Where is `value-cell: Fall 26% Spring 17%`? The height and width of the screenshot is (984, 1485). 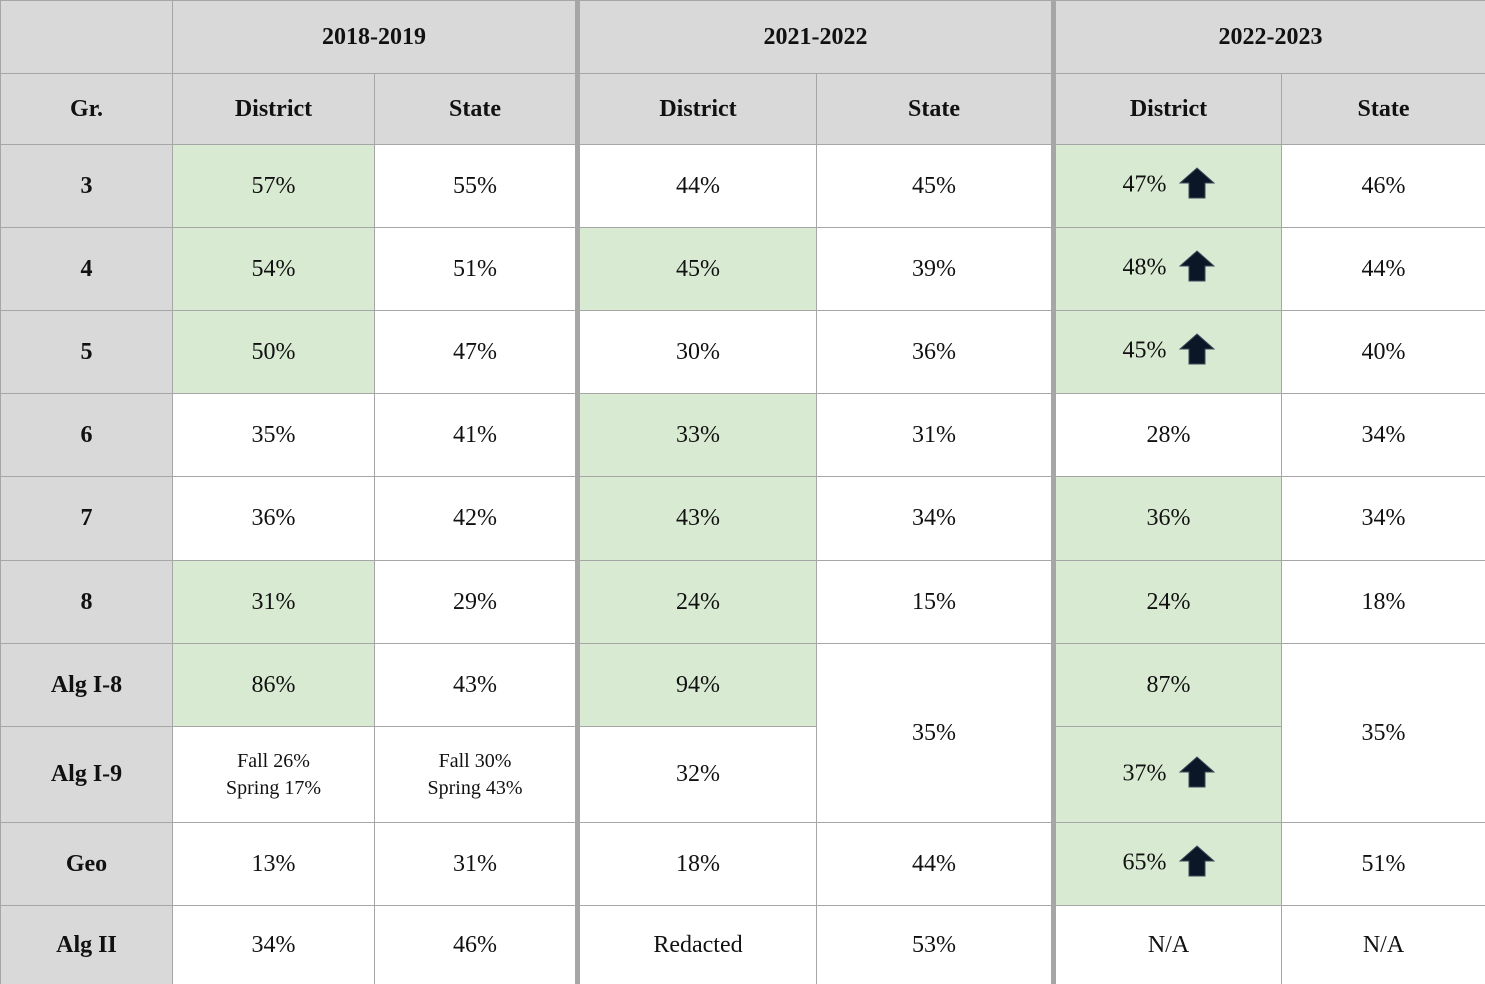
value-cell: Fall 26% Spring 17% is located at coordinates (273, 774).